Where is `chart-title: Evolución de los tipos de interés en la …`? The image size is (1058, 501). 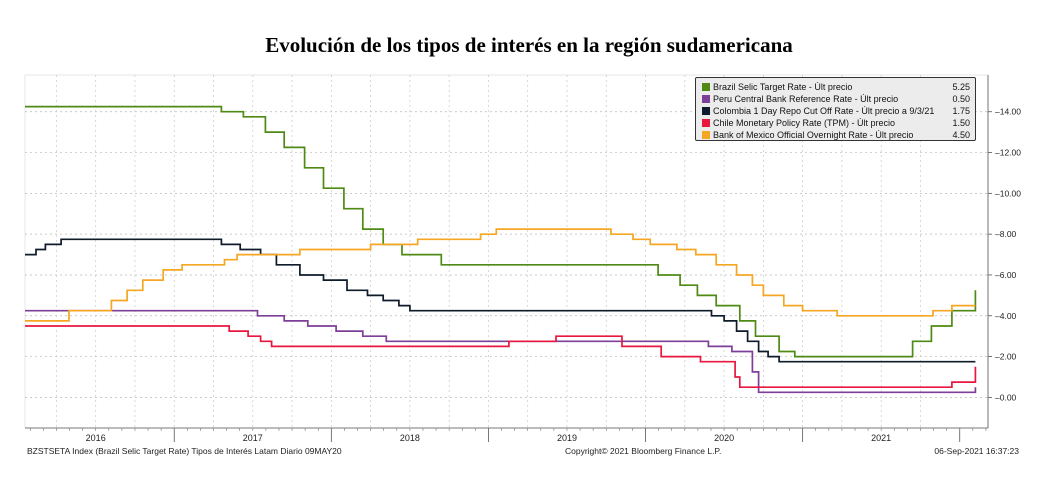 chart-title: Evolución de los tipos de interés en la … is located at coordinates (529, 45).